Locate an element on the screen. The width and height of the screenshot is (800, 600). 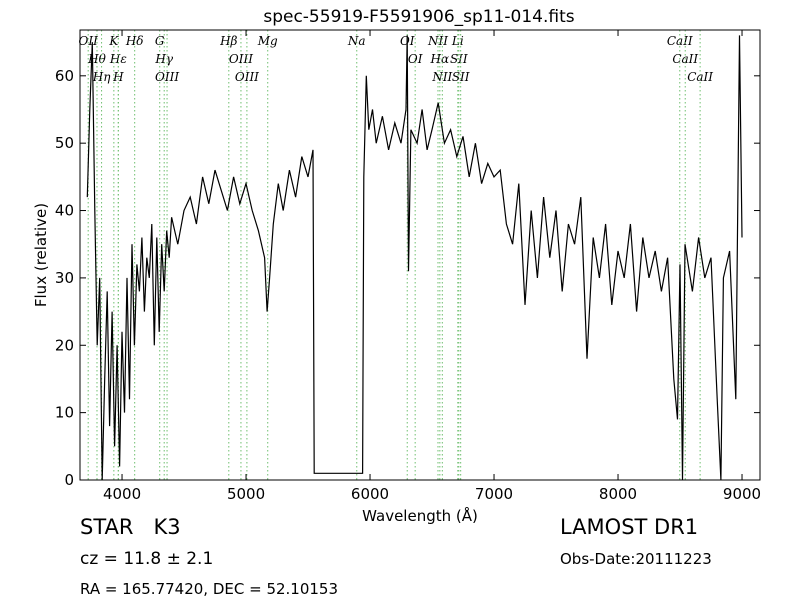
obs-date: Obs-Date:20111223 is located at coordinates (636, 559).